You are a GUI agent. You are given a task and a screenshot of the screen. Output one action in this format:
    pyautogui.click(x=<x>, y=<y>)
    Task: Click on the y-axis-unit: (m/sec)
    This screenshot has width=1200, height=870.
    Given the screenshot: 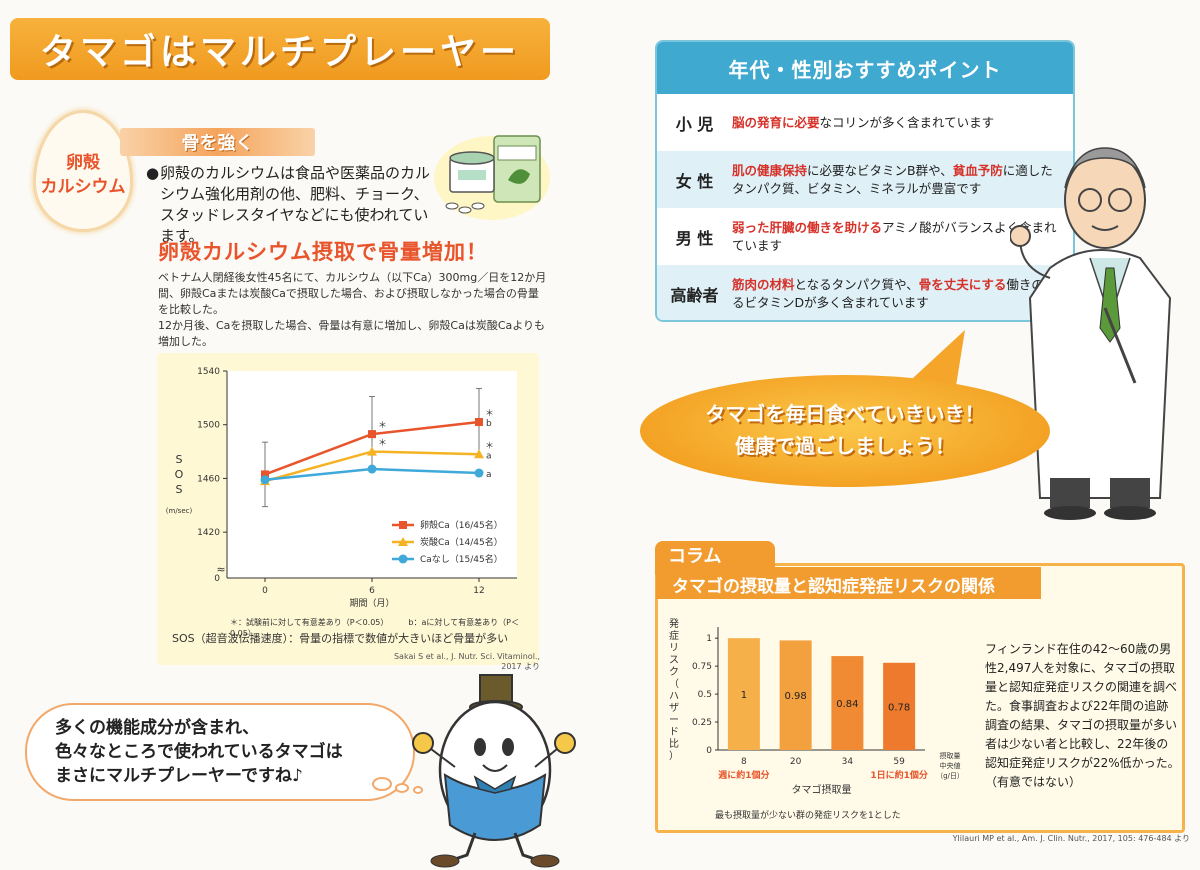 What is the action you would take?
    pyautogui.click(x=179, y=511)
    